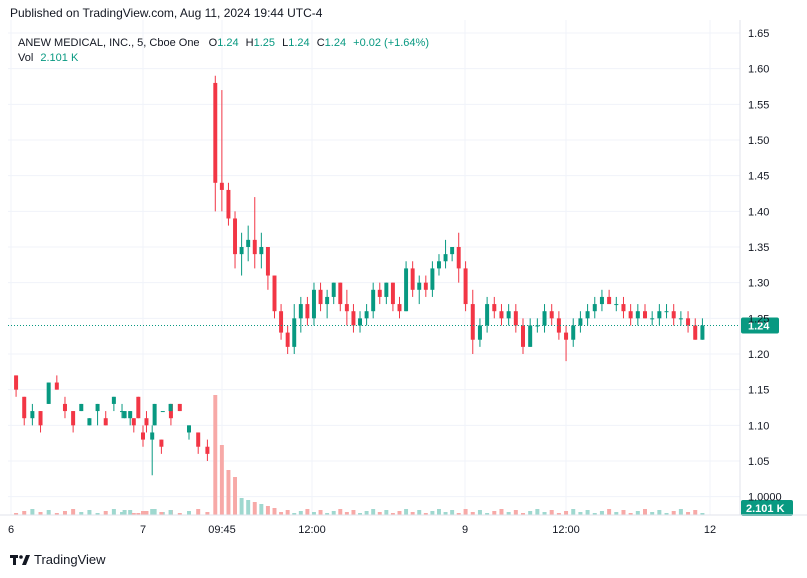 The height and width of the screenshot is (578, 807). I want to click on x-tick-label: 6, so click(11, 530).